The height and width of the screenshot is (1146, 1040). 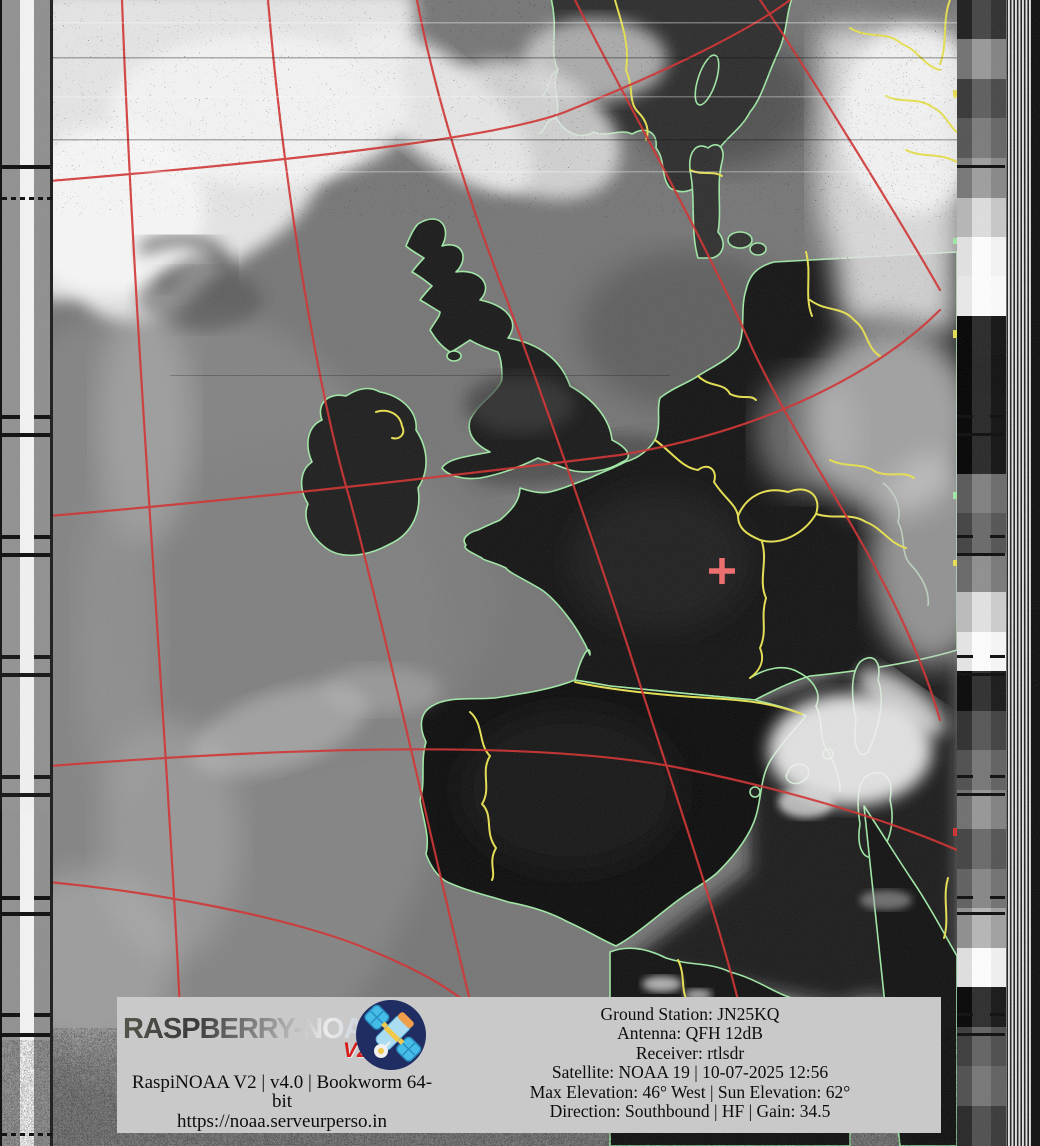 What do you see at coordinates (391, 1035) in the screenshot?
I see `satellite-logo-icon` at bounding box center [391, 1035].